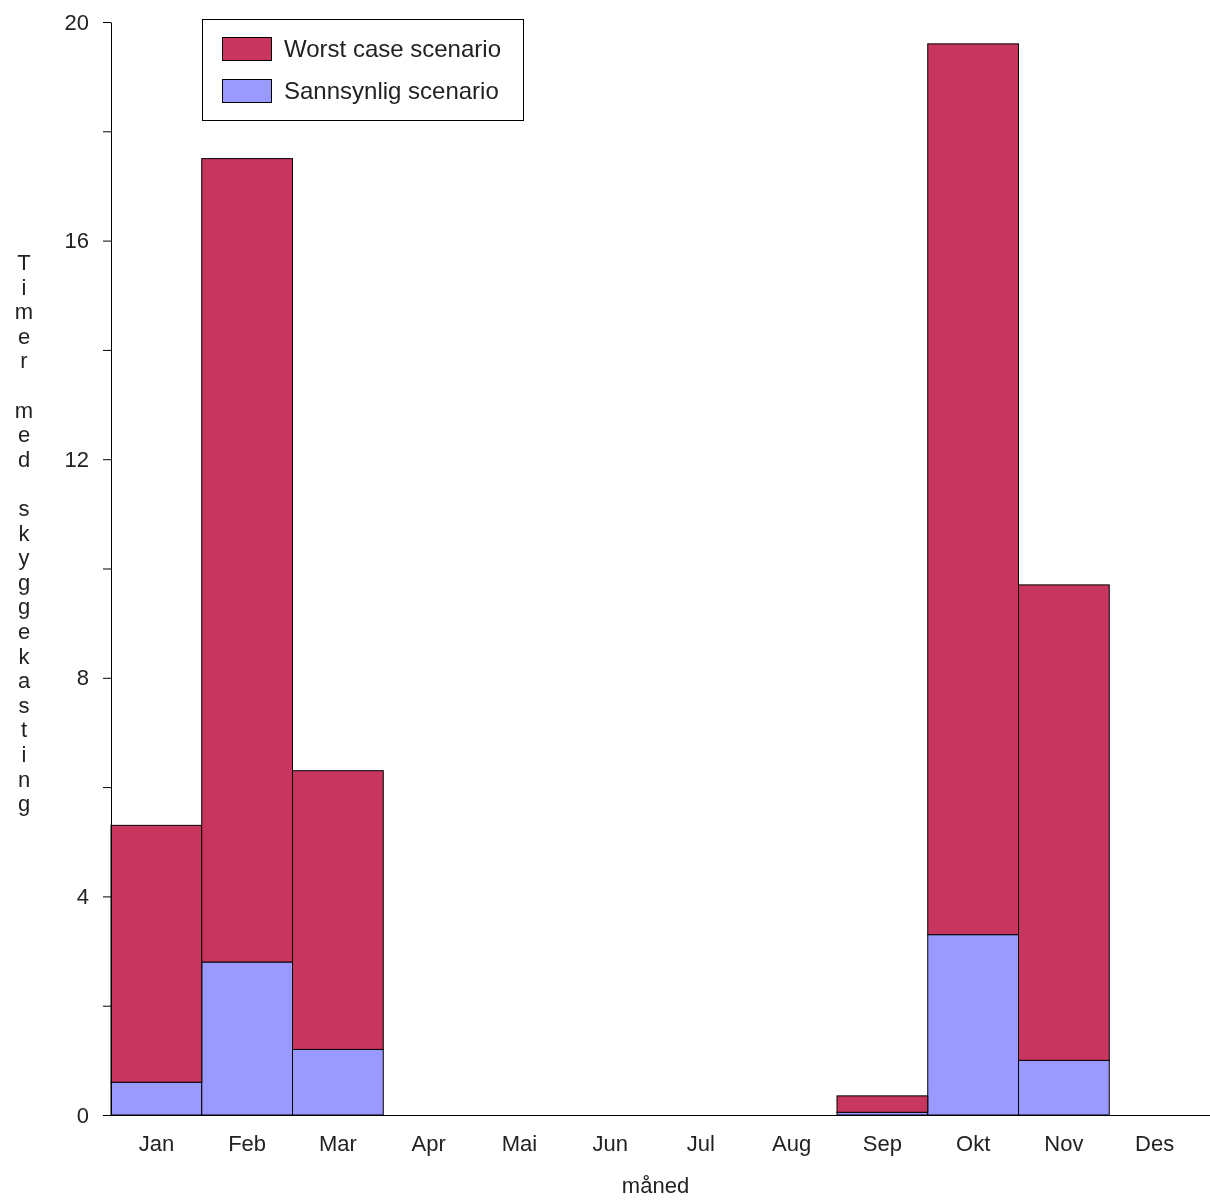 This screenshot has height=1200, width=1210. Describe the element at coordinates (428, 1143) in the screenshot. I see `x-tick-label: Apr` at that location.